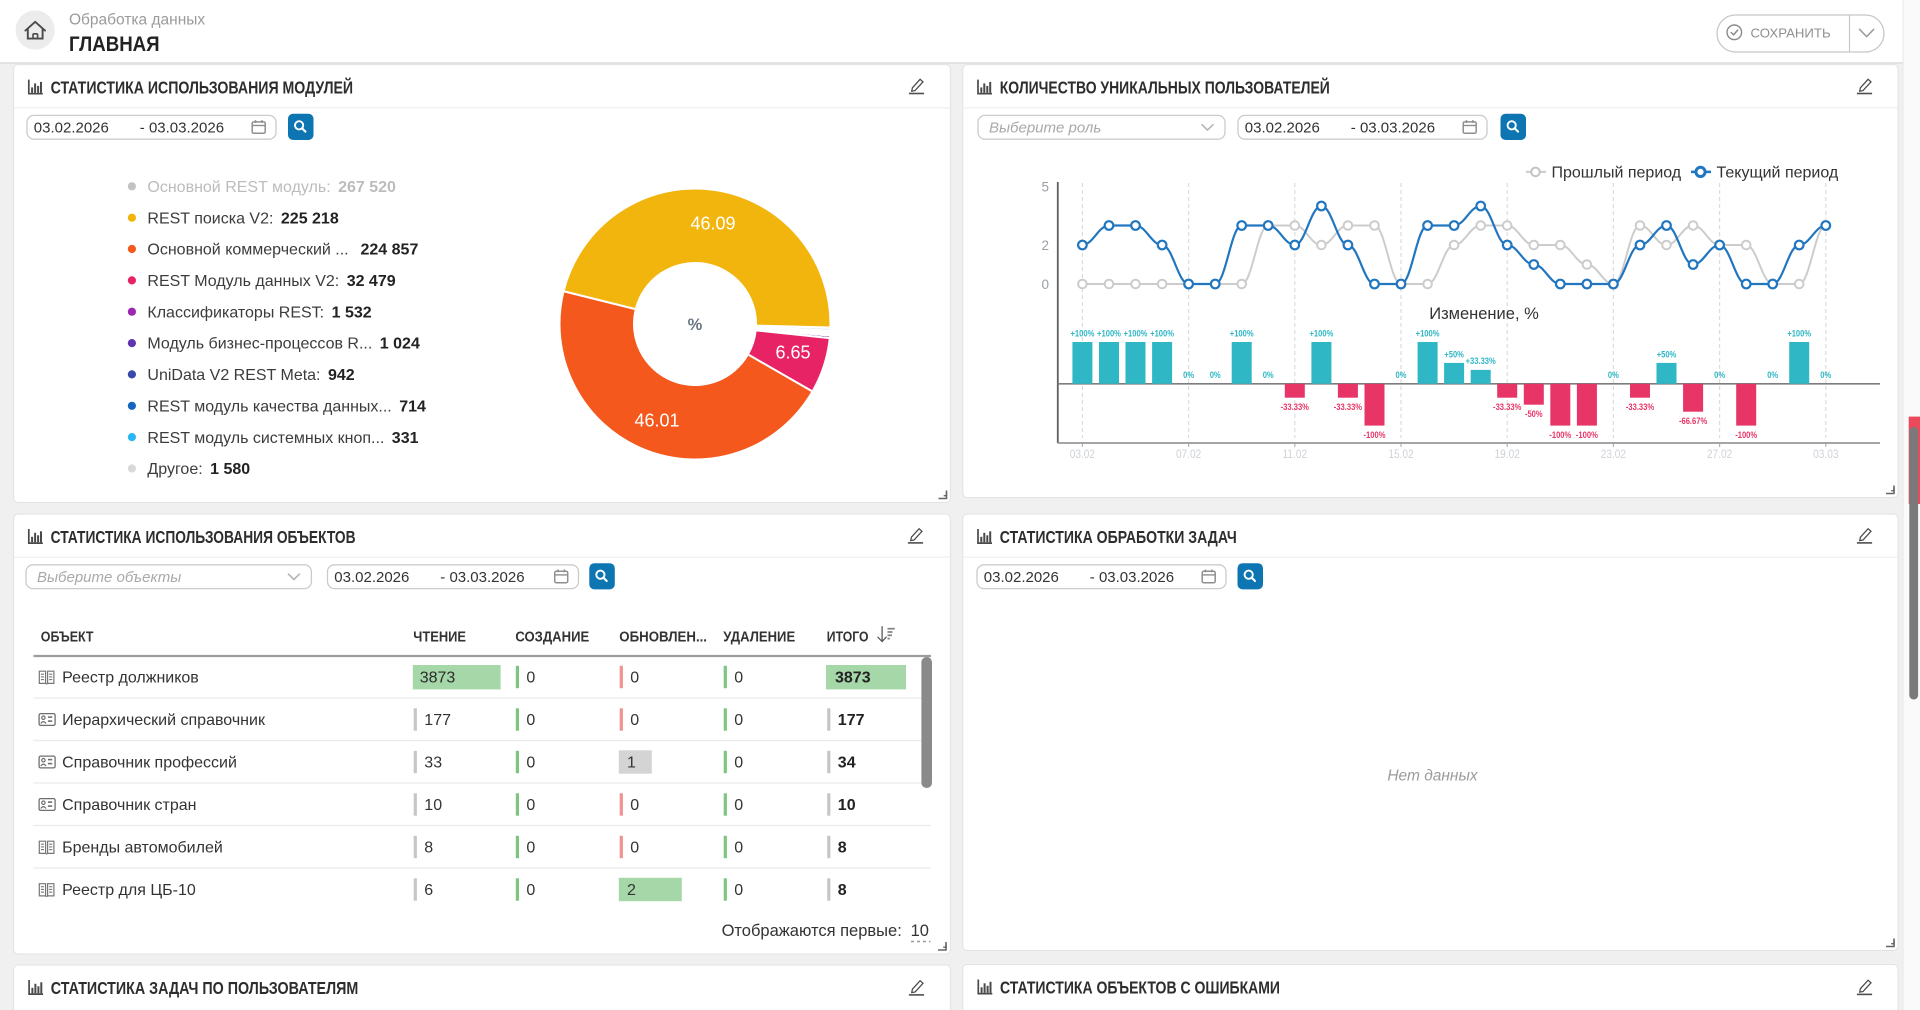 This screenshot has width=1920, height=1010. What do you see at coordinates (1045, 186) in the screenshot?
I see `svg-text: 5` at bounding box center [1045, 186].